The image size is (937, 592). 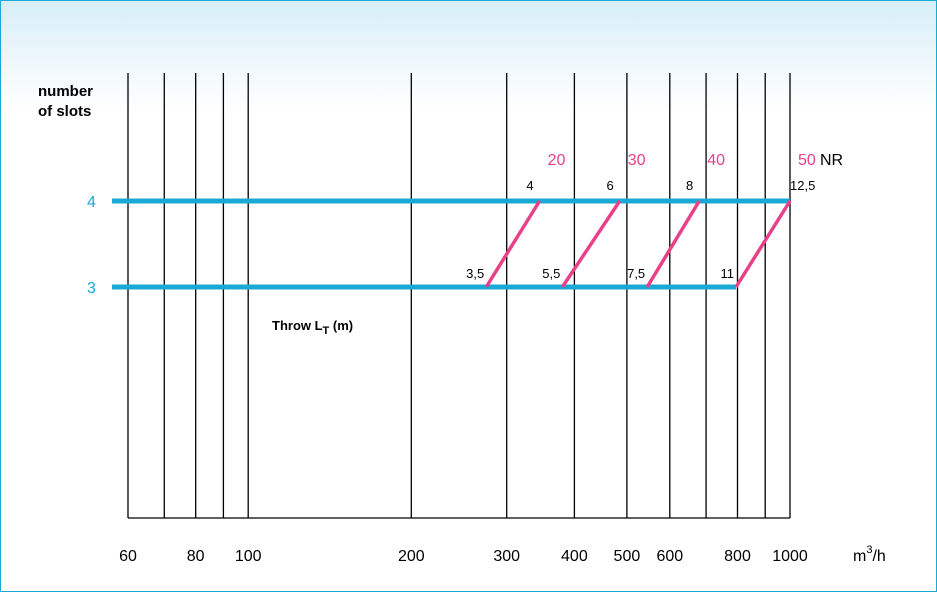 What do you see at coordinates (411, 556) in the screenshot?
I see `x-tick-label-200: 200` at bounding box center [411, 556].